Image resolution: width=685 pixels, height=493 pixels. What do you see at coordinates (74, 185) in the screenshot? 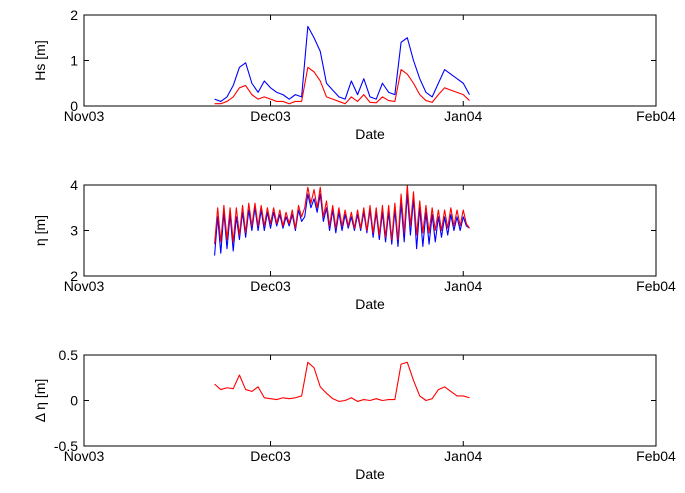
I see `y-tick-label: 4` at bounding box center [74, 185].